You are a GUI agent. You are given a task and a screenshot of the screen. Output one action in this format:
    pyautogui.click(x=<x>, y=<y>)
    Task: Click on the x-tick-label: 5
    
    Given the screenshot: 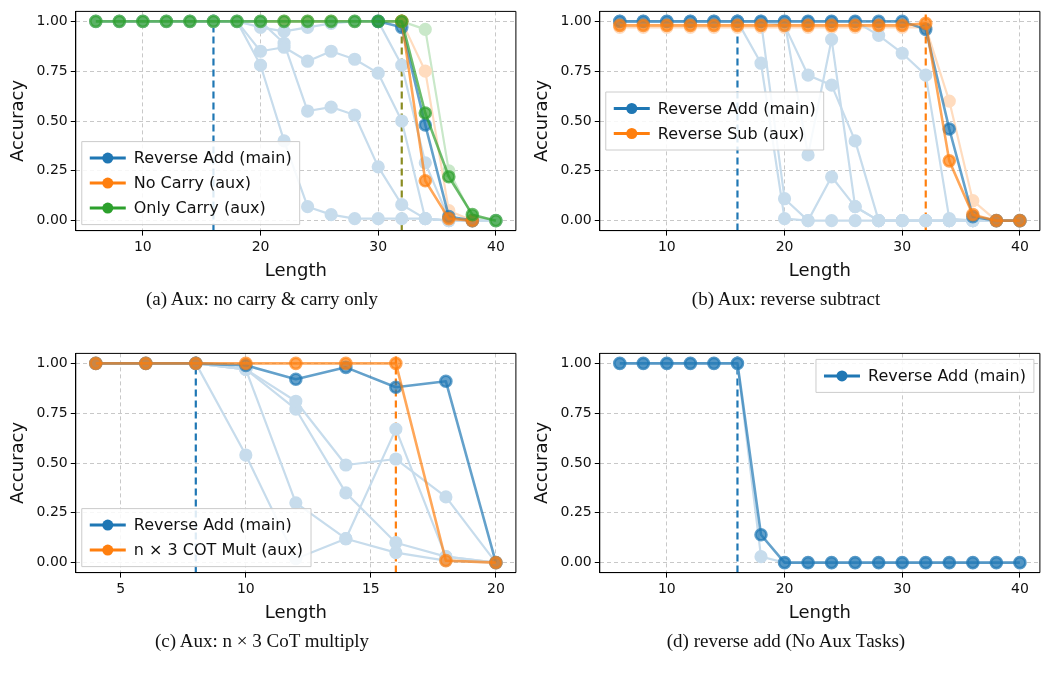 What is the action you would take?
    pyautogui.click(x=121, y=587)
    